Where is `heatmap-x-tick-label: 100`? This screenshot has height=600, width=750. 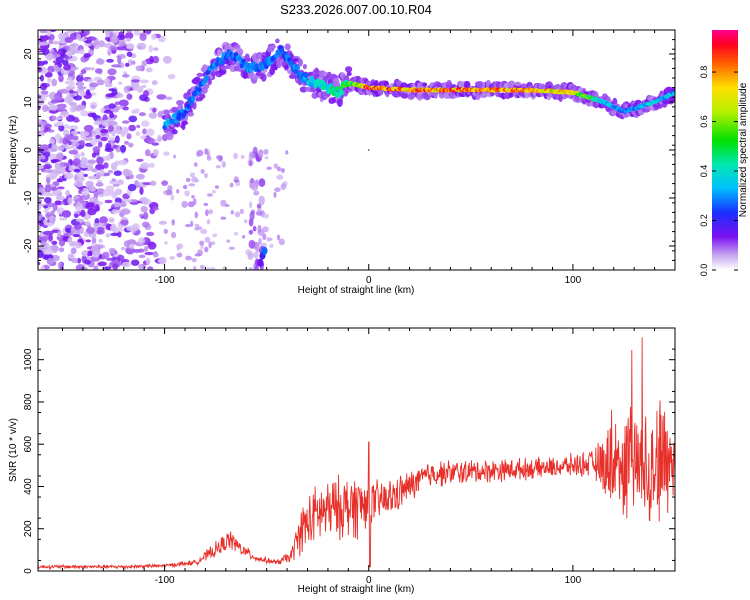
heatmap-x-tick-label: 100 is located at coordinates (573, 280).